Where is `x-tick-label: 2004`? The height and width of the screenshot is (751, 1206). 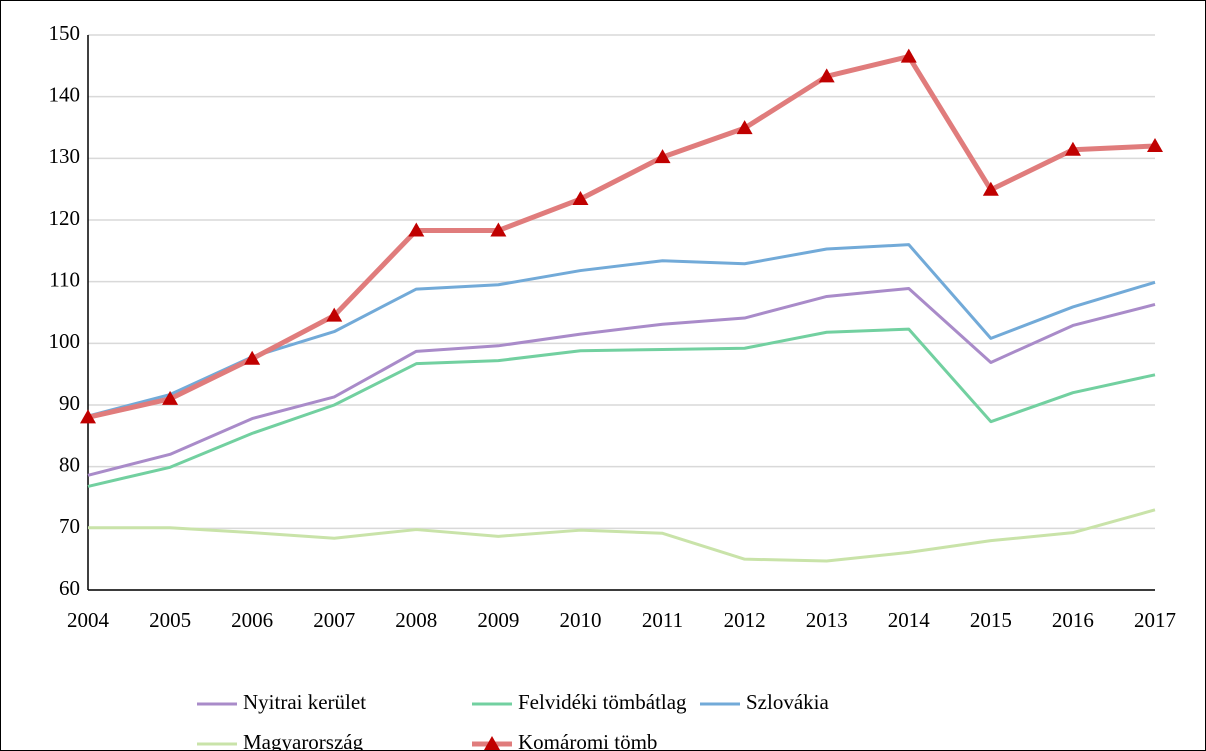 x-tick-label: 2004 is located at coordinates (88, 620).